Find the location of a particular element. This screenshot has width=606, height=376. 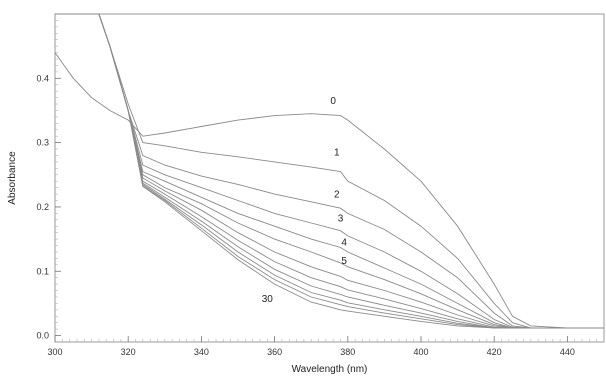

x-tick-label: 380 is located at coordinates (347, 352).